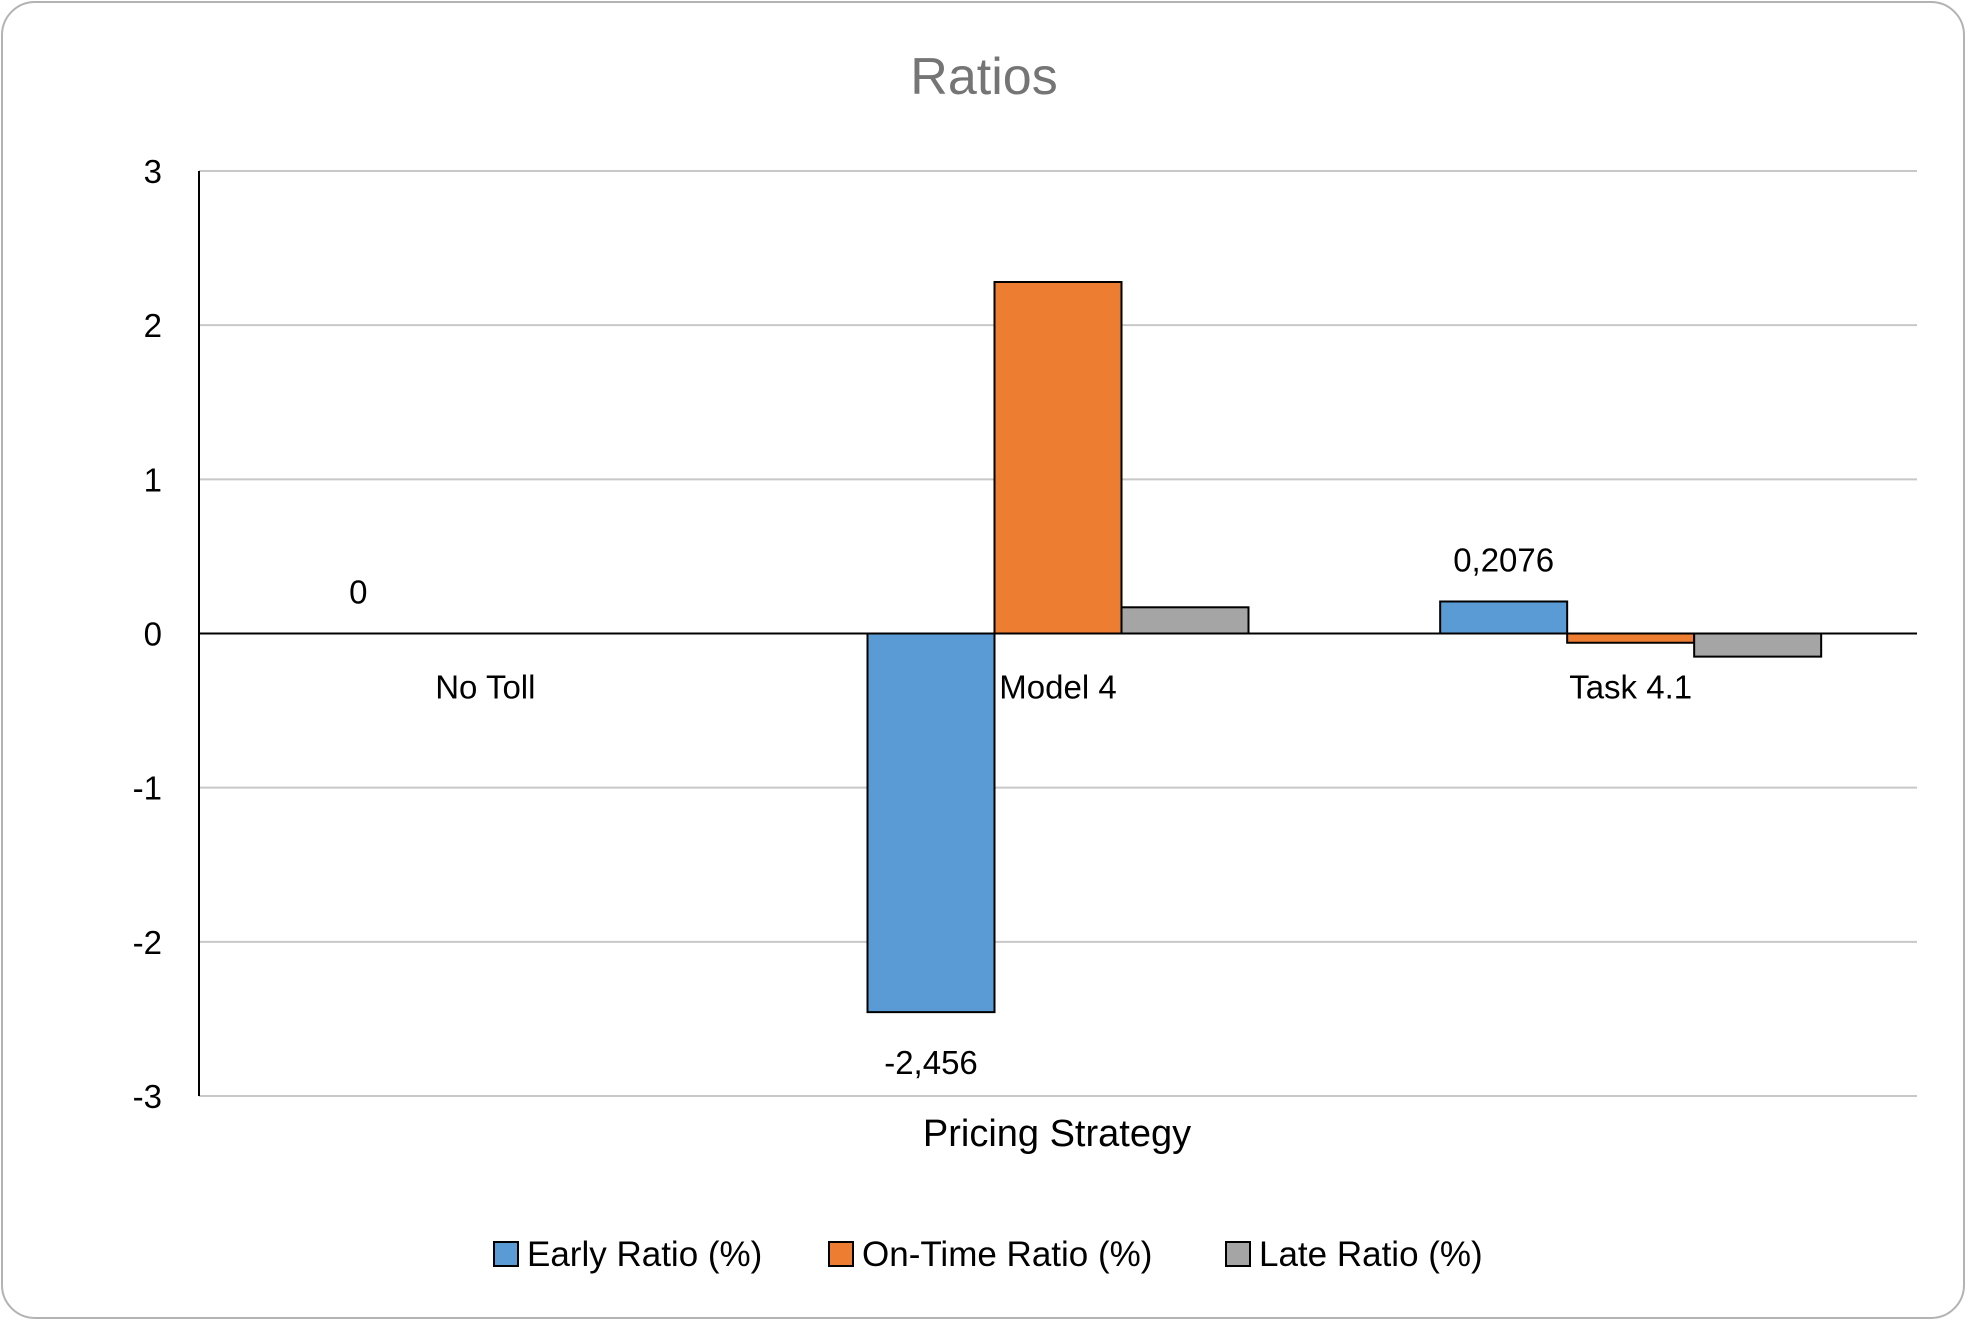  What do you see at coordinates (147, 1096) in the screenshot?
I see `y-tick-label: -3` at bounding box center [147, 1096].